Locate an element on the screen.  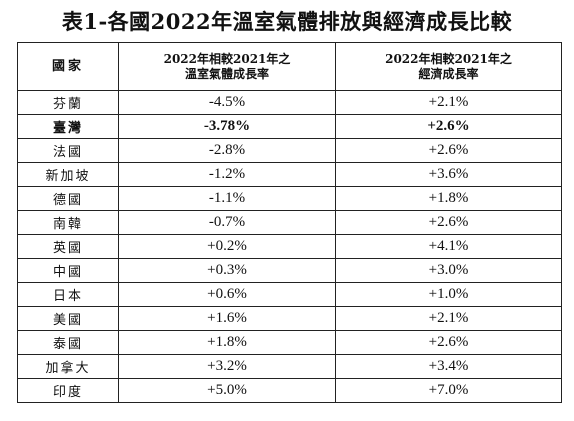
header-ghg-growth: 2022年相較2021年之 溫室氣體成長率 is located at coordinates (227, 66).